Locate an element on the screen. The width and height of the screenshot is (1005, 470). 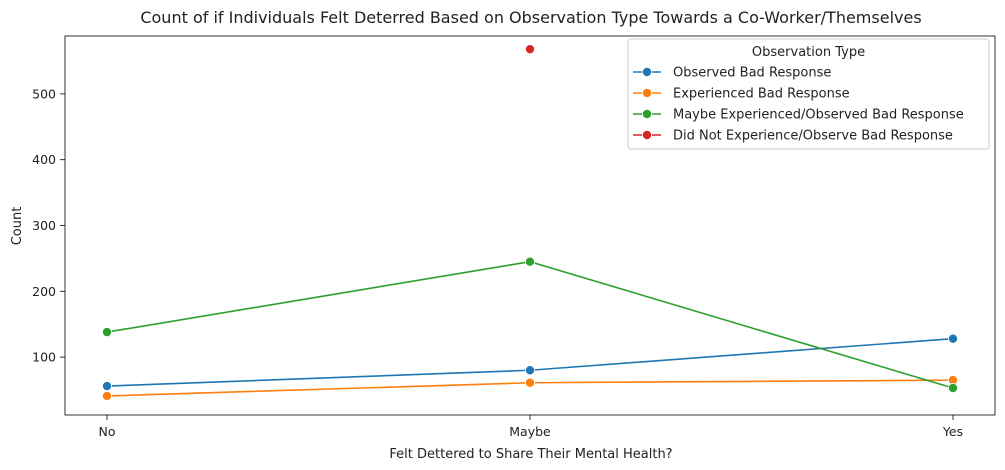
x-tick-label: No is located at coordinates (107, 431).